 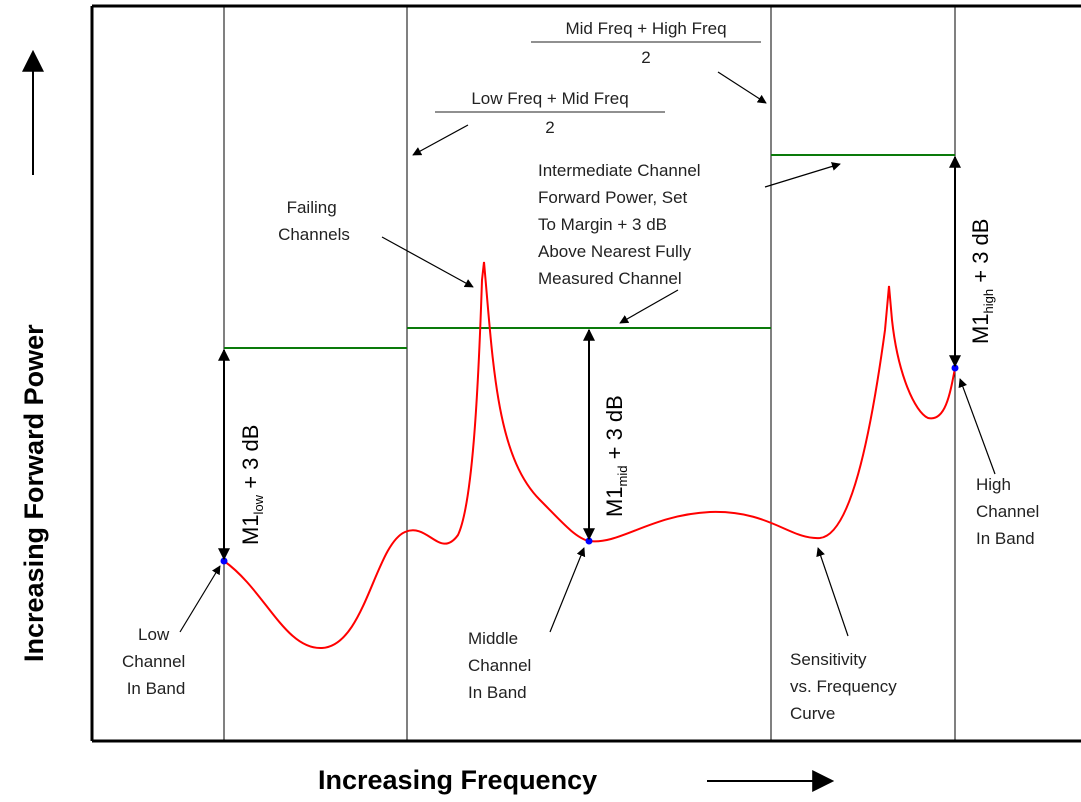 I want to click on intermediate-level-pointer, so click(x=649, y=306).